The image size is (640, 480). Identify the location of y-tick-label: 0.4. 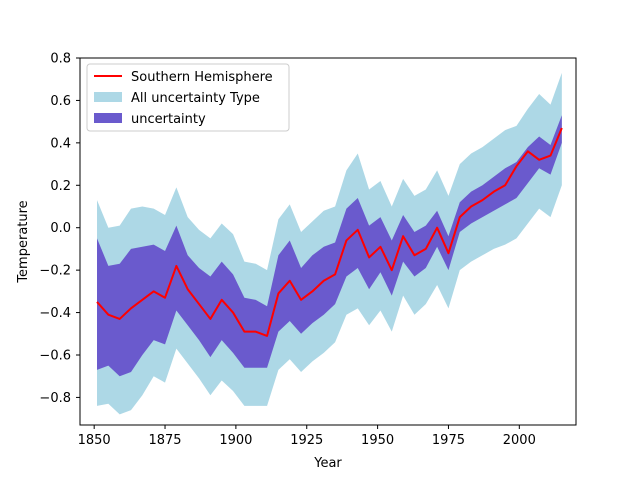
(60, 143).